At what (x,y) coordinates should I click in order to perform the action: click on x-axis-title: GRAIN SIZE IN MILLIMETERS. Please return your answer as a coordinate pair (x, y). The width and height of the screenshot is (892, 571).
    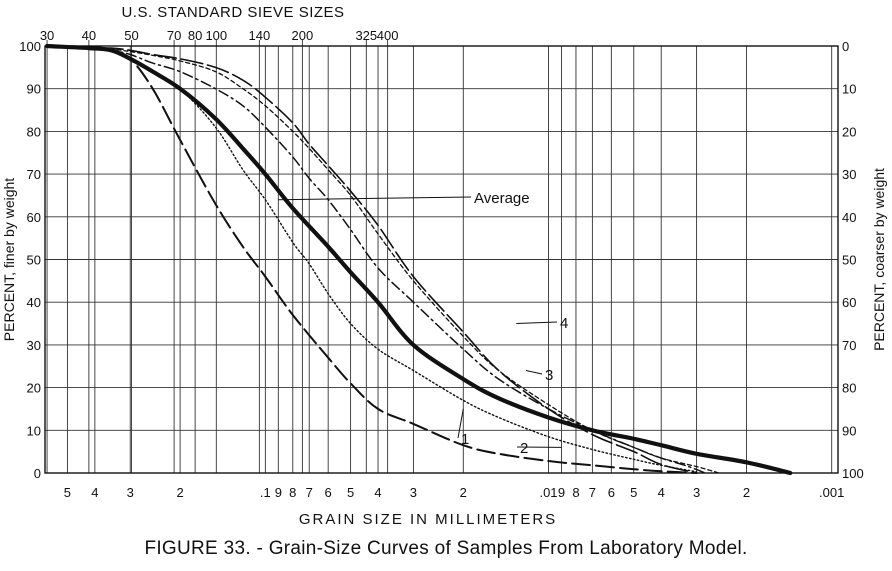
    Looking at the image, I should click on (428, 519).